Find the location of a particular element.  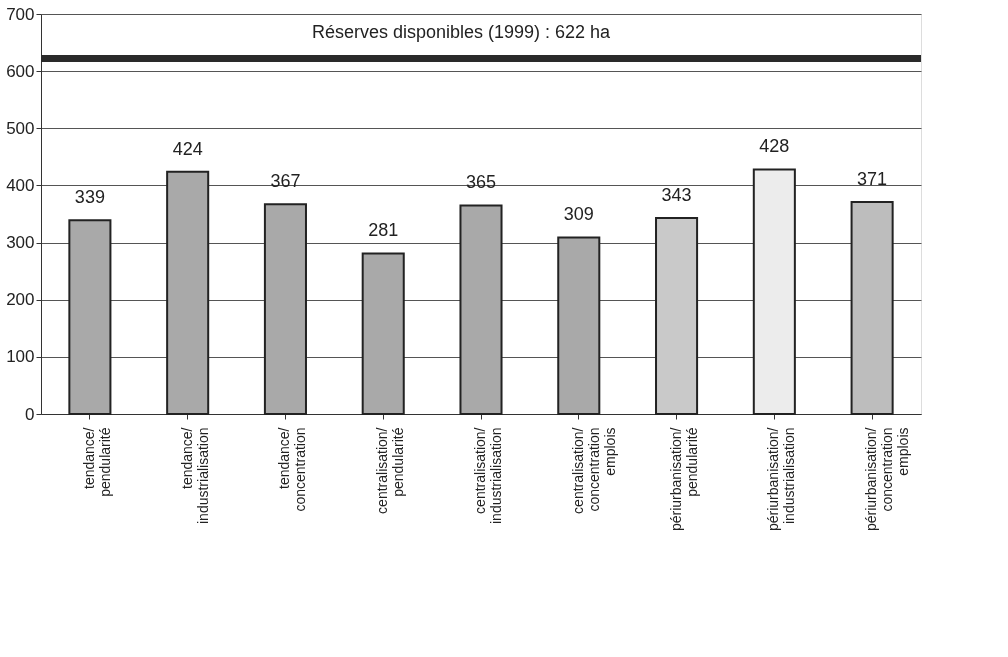

ref-line-label: Réserves disponibles (1999) : 622 ha is located at coordinates (461, 31).